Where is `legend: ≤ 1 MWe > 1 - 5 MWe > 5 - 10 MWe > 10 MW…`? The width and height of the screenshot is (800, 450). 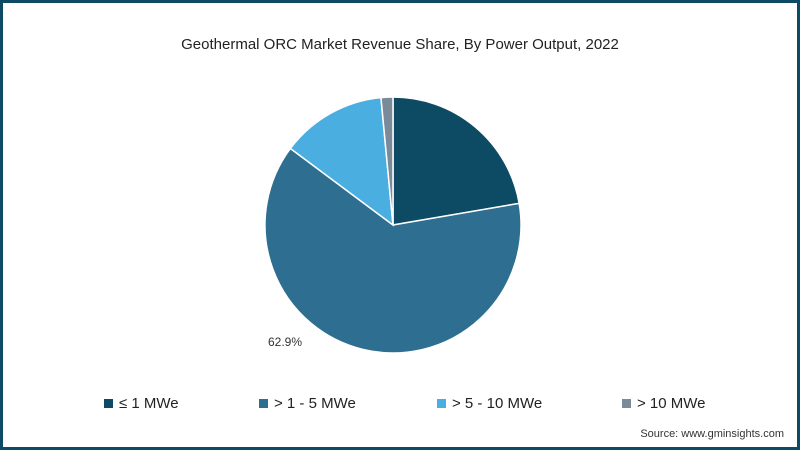 legend: ≤ 1 MWe > 1 - 5 MWe > 5 - 10 MWe > 10 MW… is located at coordinates (400, 406).